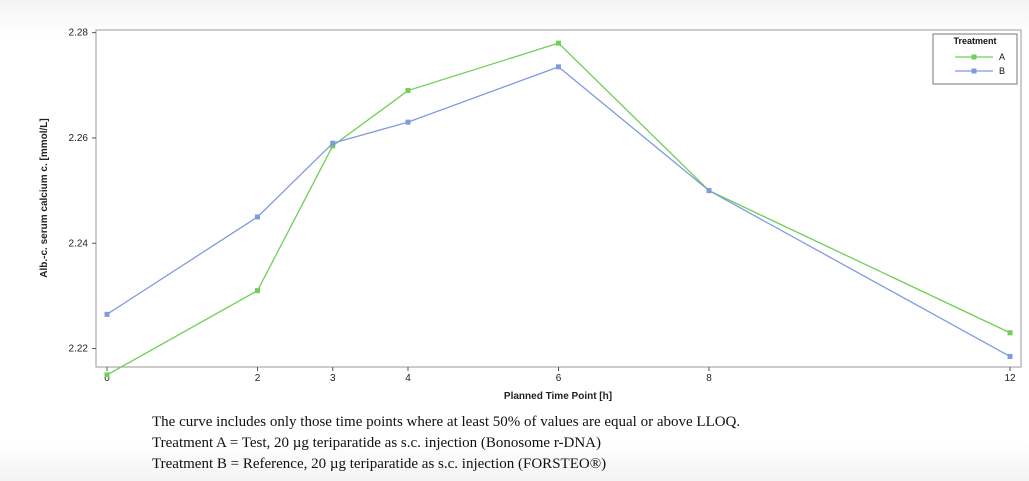  I want to click on legend-entry-b: B, so click(1002, 71).